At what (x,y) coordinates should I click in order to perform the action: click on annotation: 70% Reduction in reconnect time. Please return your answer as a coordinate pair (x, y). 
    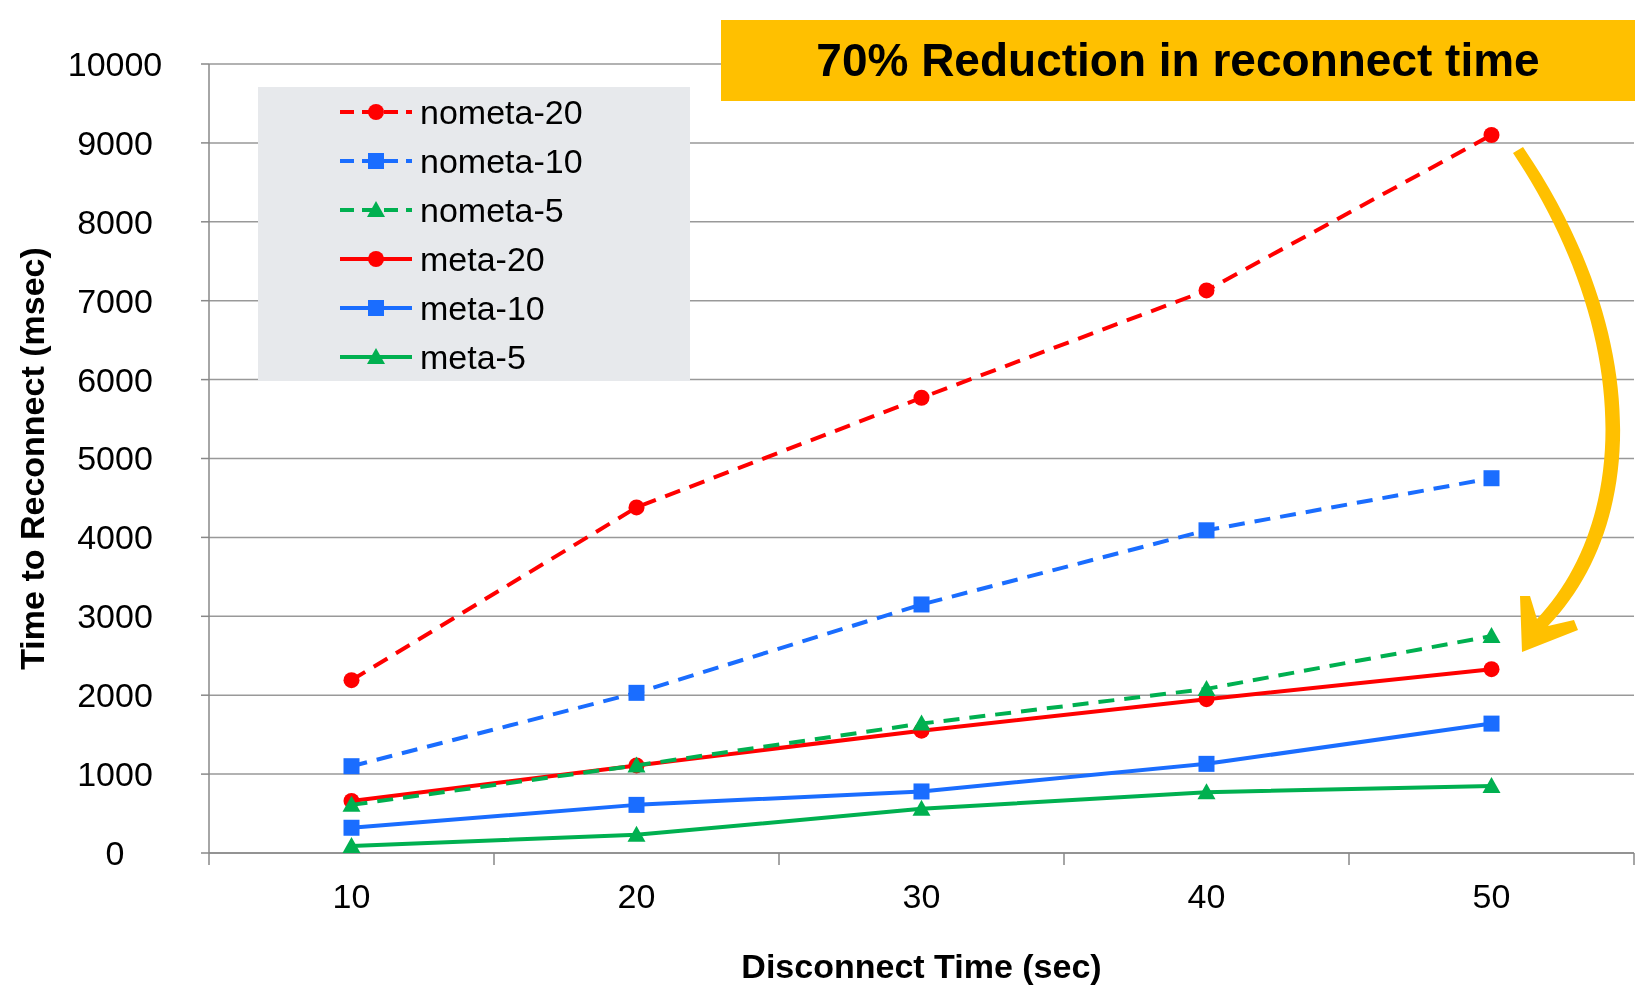
    Looking at the image, I should click on (1178, 60).